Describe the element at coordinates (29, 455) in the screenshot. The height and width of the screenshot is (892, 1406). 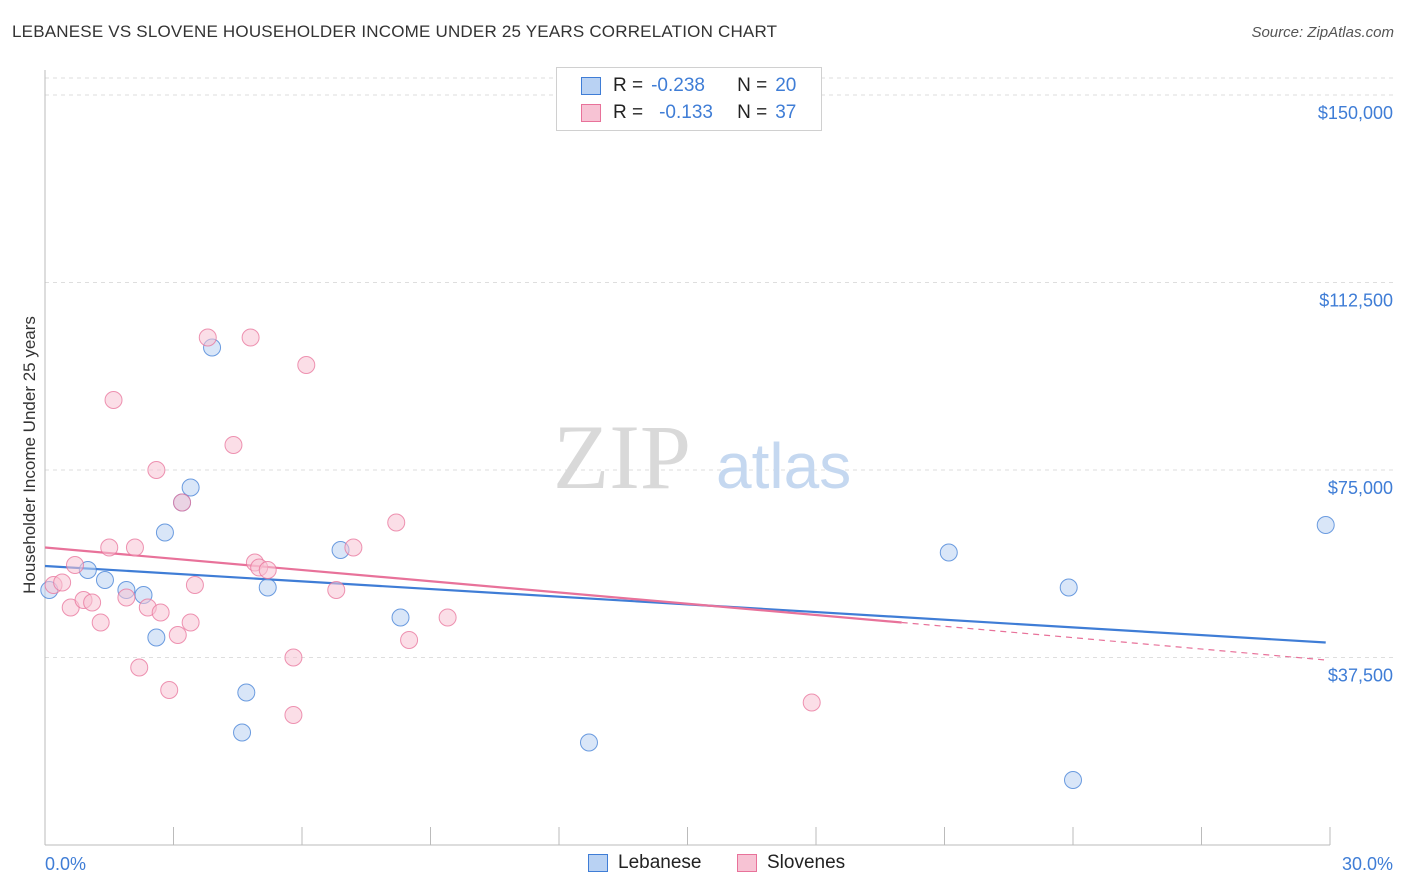
I see `y-axis-title: Householder Income Under 25 years` at that location.